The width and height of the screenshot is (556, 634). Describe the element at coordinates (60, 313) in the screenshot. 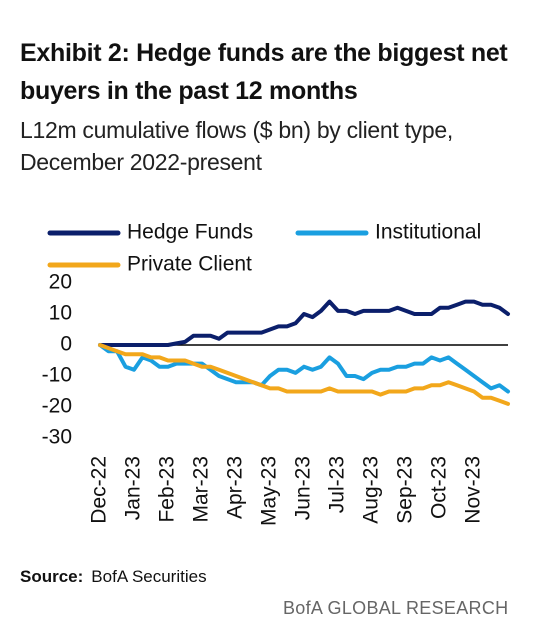

I see `y-tick-label: 10` at that location.